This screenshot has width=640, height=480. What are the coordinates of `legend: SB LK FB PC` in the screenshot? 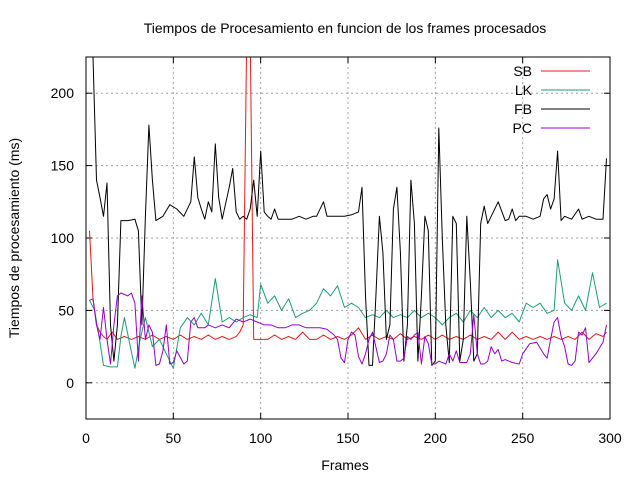 It's located at (551, 99).